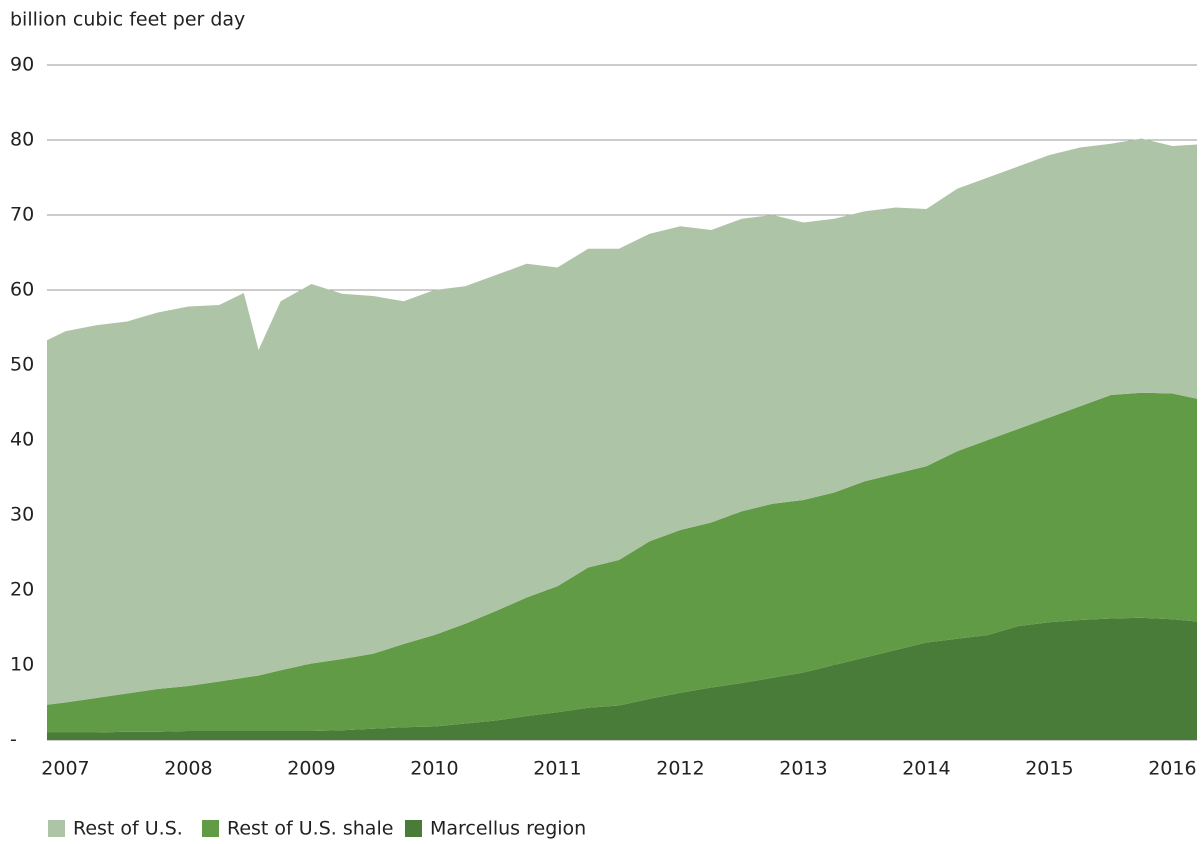  I want to click on y-tick-label: 80, so click(22, 140).